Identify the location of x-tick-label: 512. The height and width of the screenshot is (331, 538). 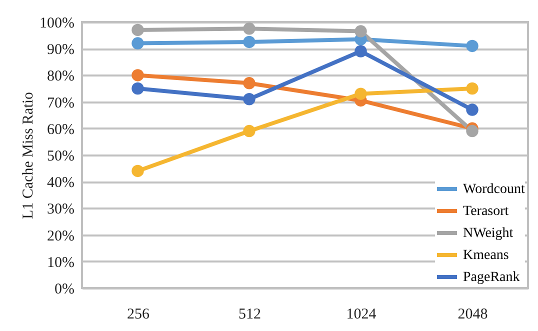
(249, 314).